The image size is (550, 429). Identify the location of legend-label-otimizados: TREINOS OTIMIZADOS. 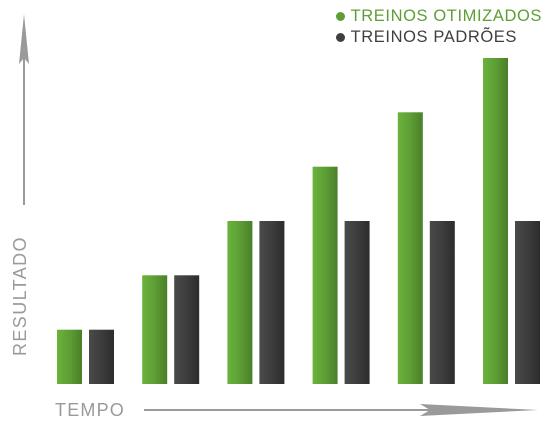
(446, 16).